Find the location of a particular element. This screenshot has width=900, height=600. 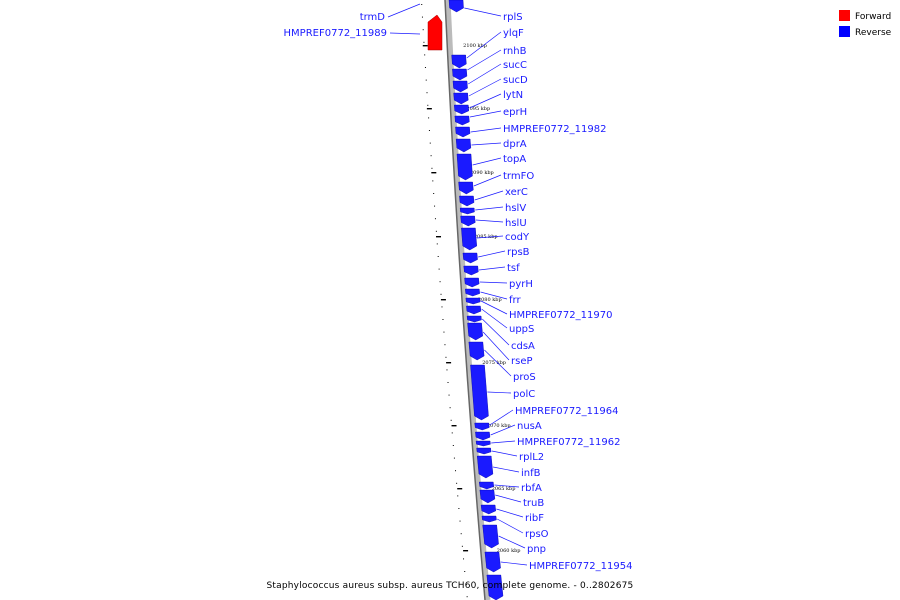

tick-label: 2065 kbp is located at coordinates (504, 489).